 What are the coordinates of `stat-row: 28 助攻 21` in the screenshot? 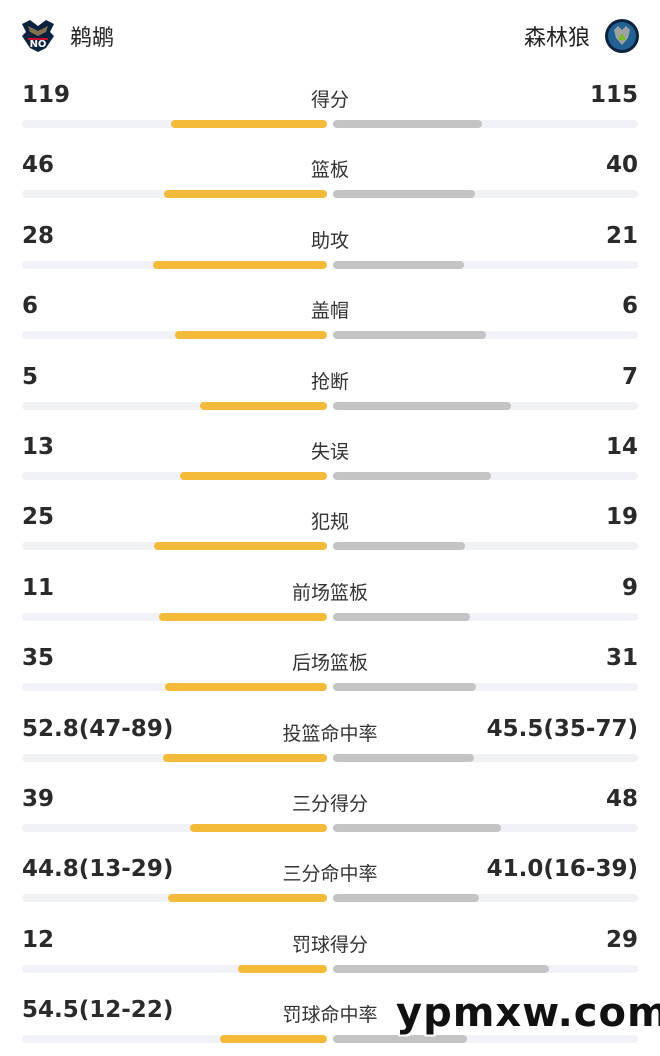 It's located at (330, 246).